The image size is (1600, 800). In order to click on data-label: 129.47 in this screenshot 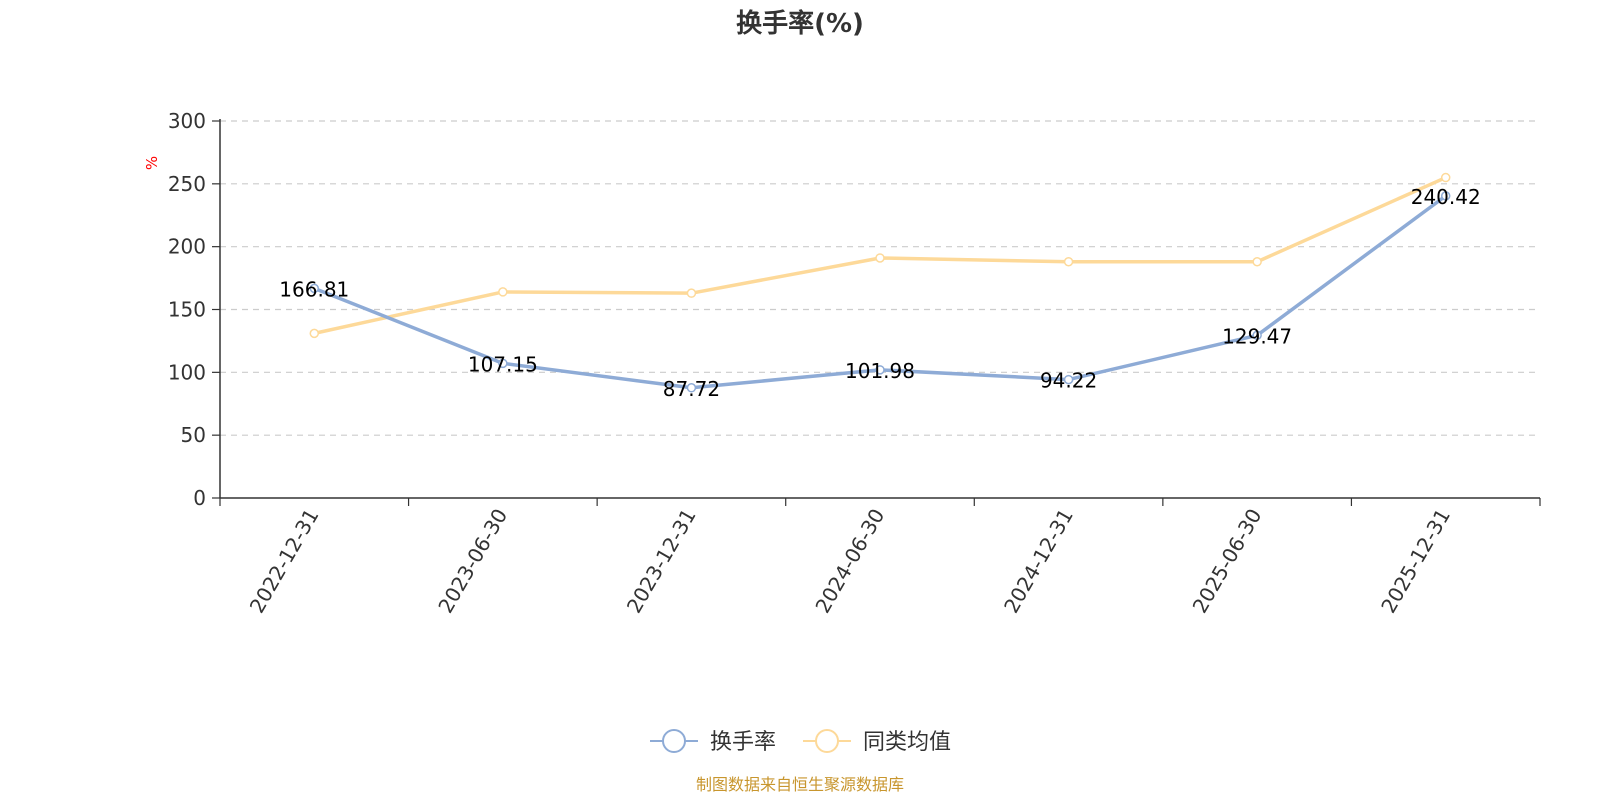, I will do `click(1257, 336)`.